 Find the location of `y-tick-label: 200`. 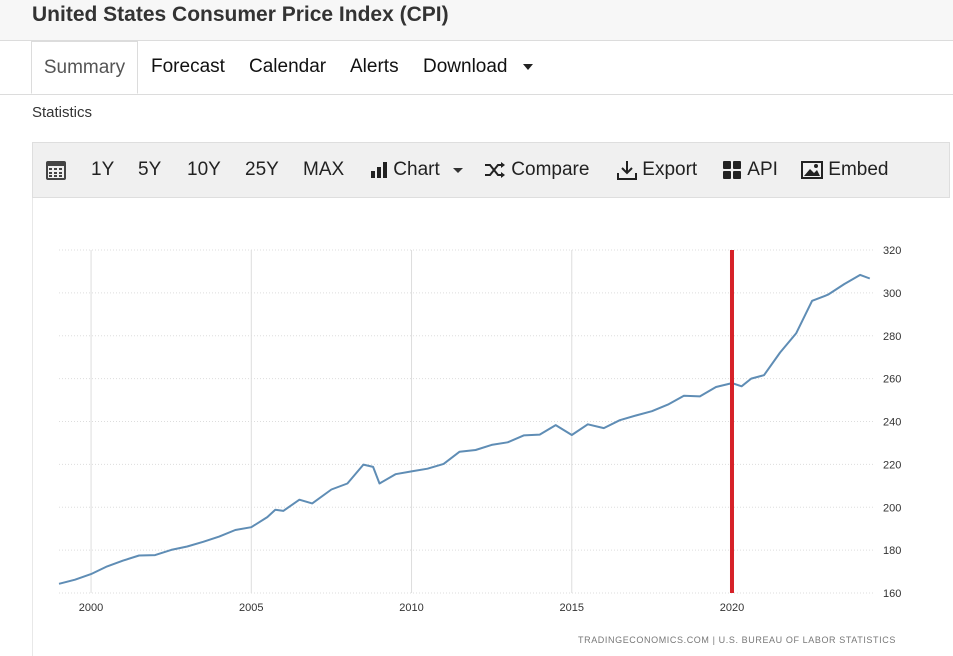

y-tick-label: 200 is located at coordinates (892, 508).